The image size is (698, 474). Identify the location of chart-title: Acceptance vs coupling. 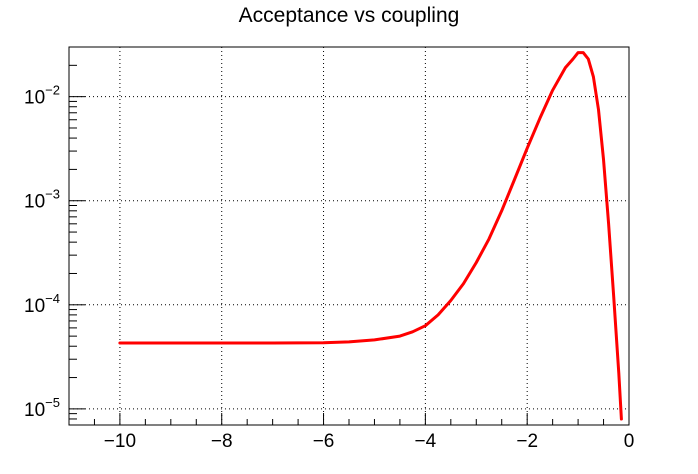
(349, 15).